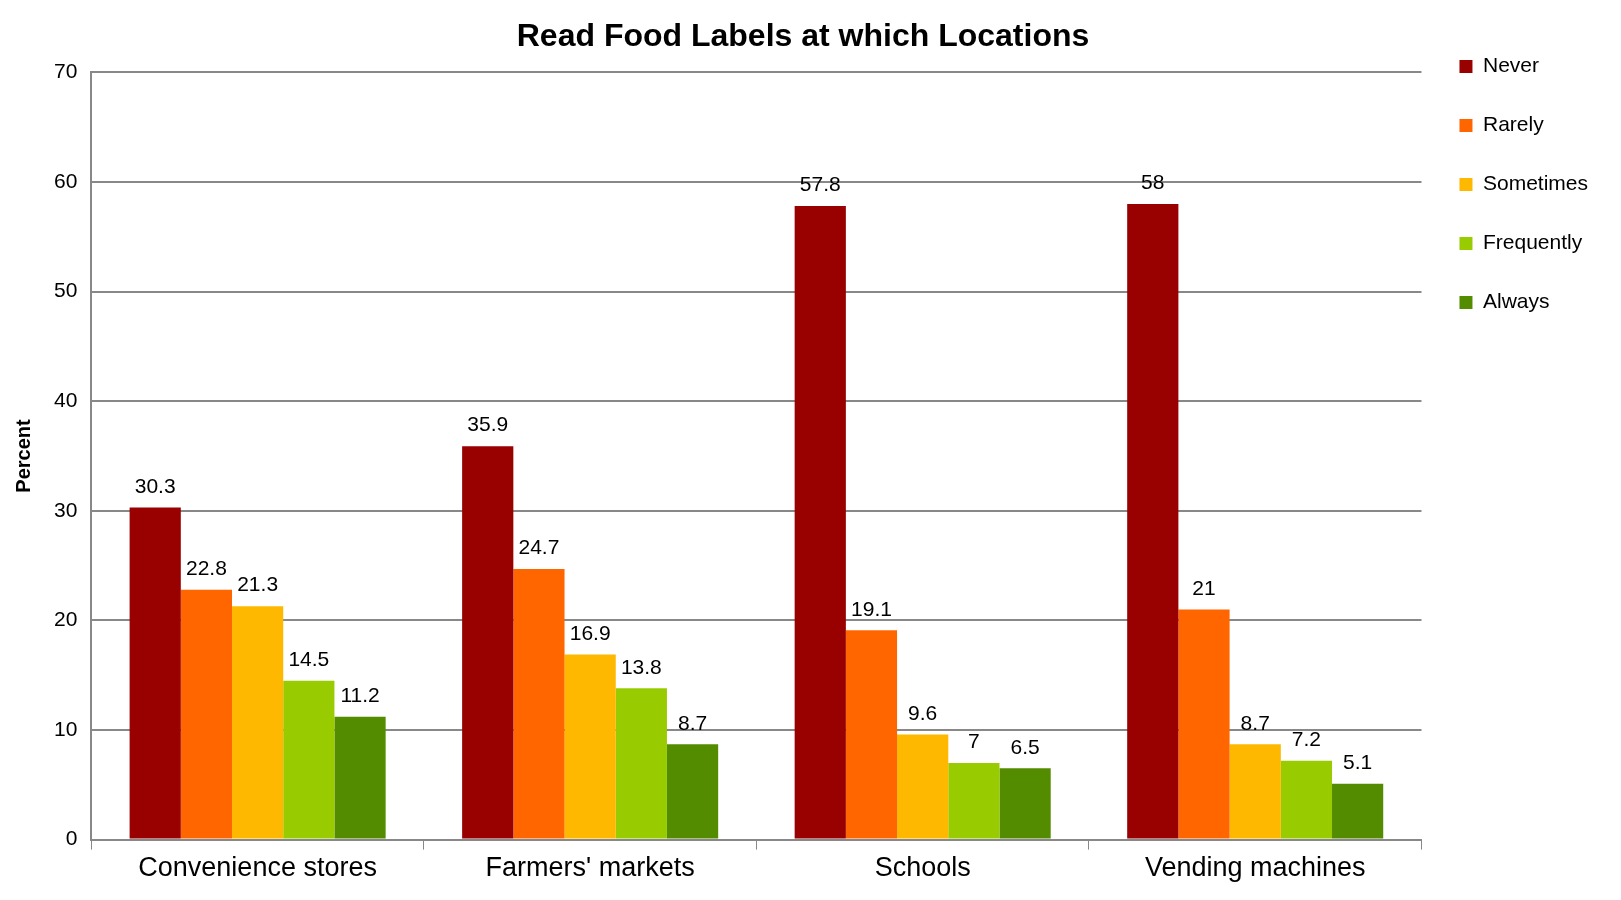 This screenshot has width=1621, height=900. I want to click on data-label: 6.5, so click(1025, 746).